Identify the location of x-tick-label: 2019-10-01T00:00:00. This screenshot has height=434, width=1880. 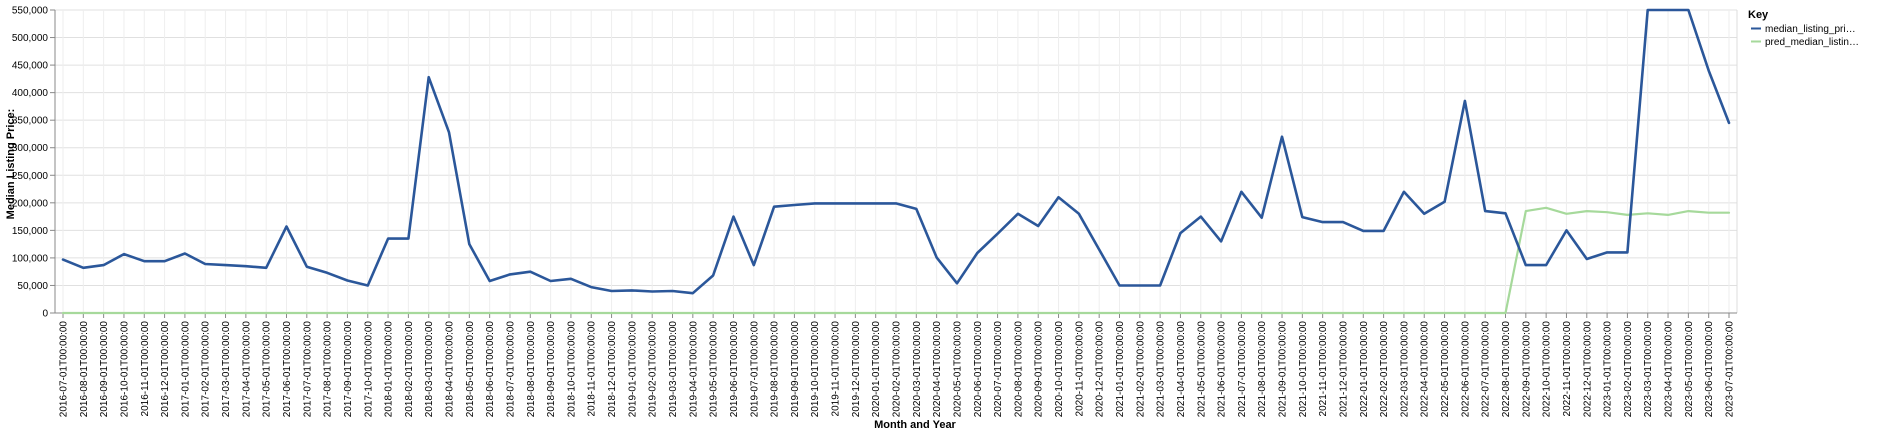
(815, 369).